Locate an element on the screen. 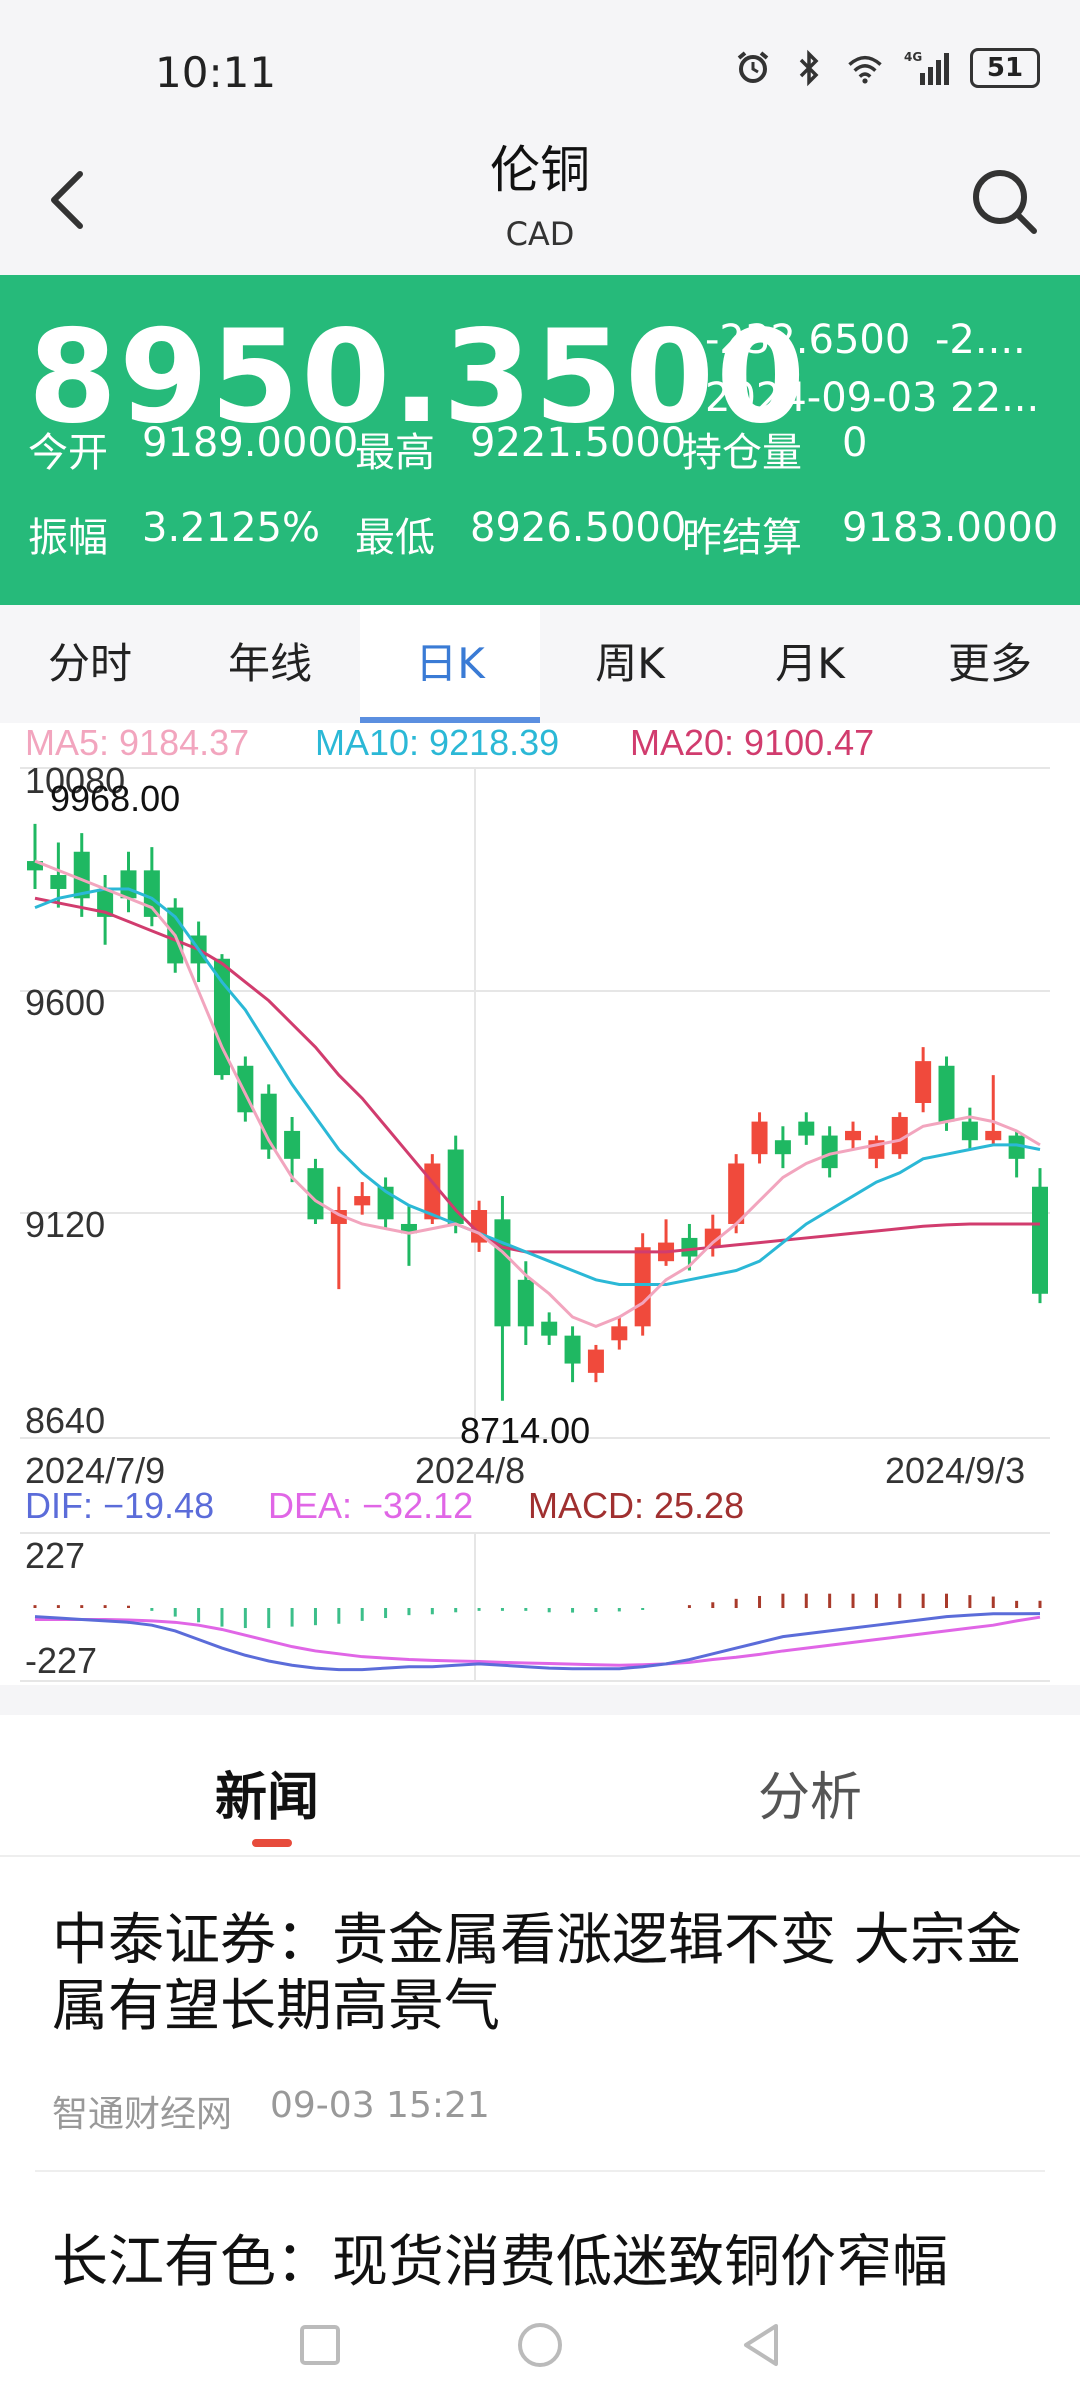  page-title: 伦铜 is located at coordinates (540, 170).